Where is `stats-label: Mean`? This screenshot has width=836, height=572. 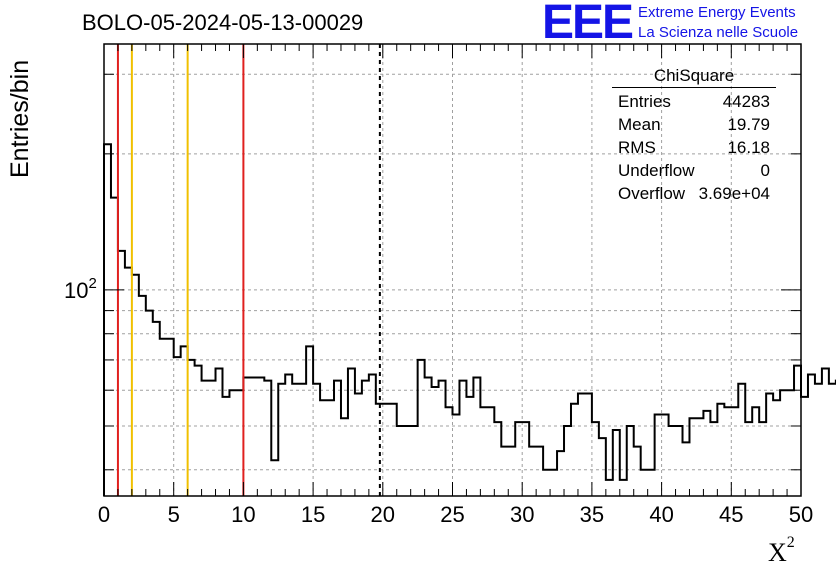 stats-label: Mean is located at coordinates (639, 124).